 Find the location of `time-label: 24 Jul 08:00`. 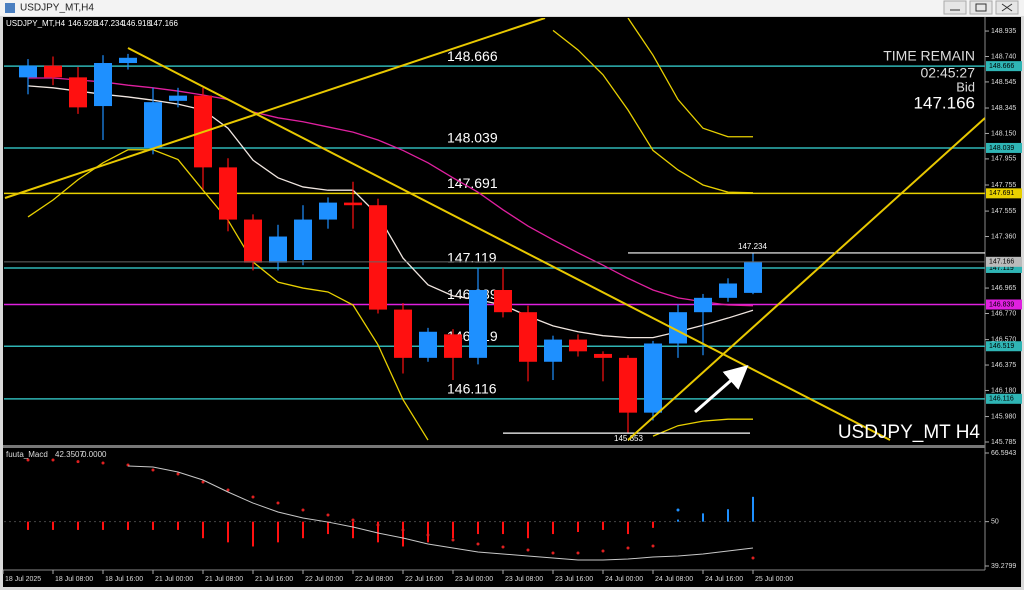

time-label: 24 Jul 08:00 is located at coordinates (674, 579).